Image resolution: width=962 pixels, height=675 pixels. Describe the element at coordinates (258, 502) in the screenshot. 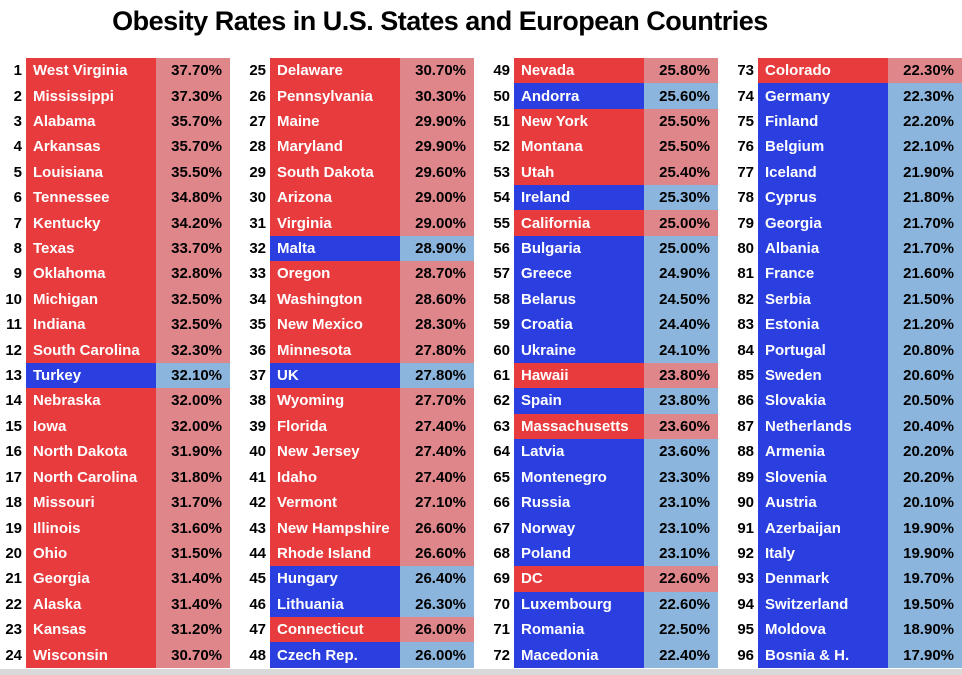

I see `rank-cell: 42` at that location.